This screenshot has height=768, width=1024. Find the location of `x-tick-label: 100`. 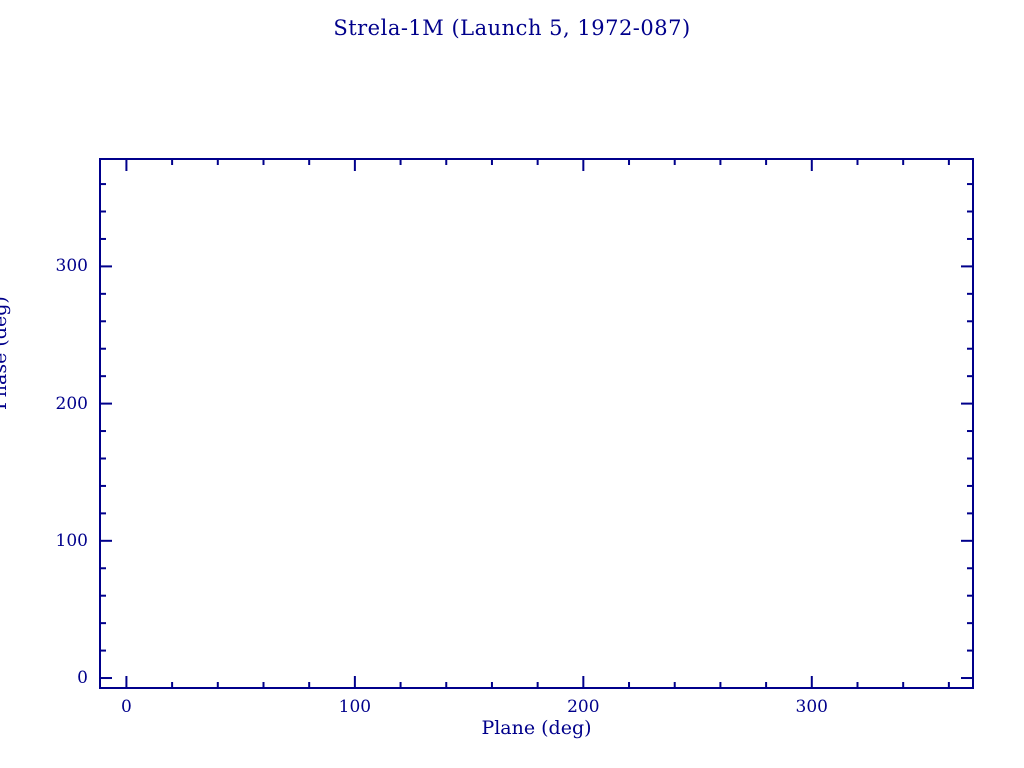

x-tick-label: 100 is located at coordinates (355, 707).